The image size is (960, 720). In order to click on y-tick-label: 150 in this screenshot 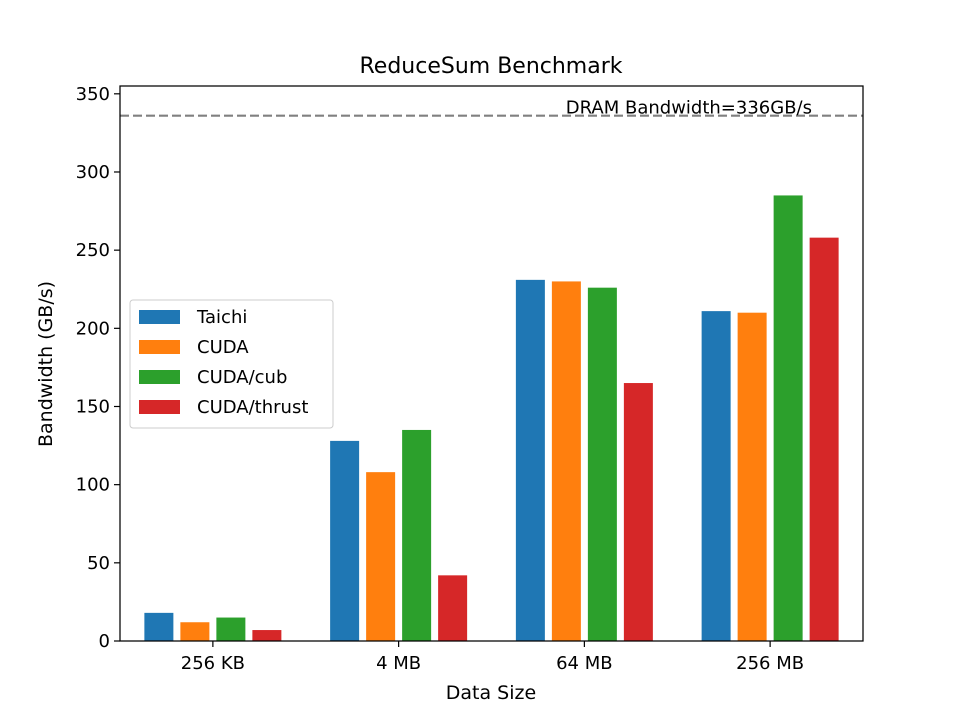, I will do `click(93, 406)`.